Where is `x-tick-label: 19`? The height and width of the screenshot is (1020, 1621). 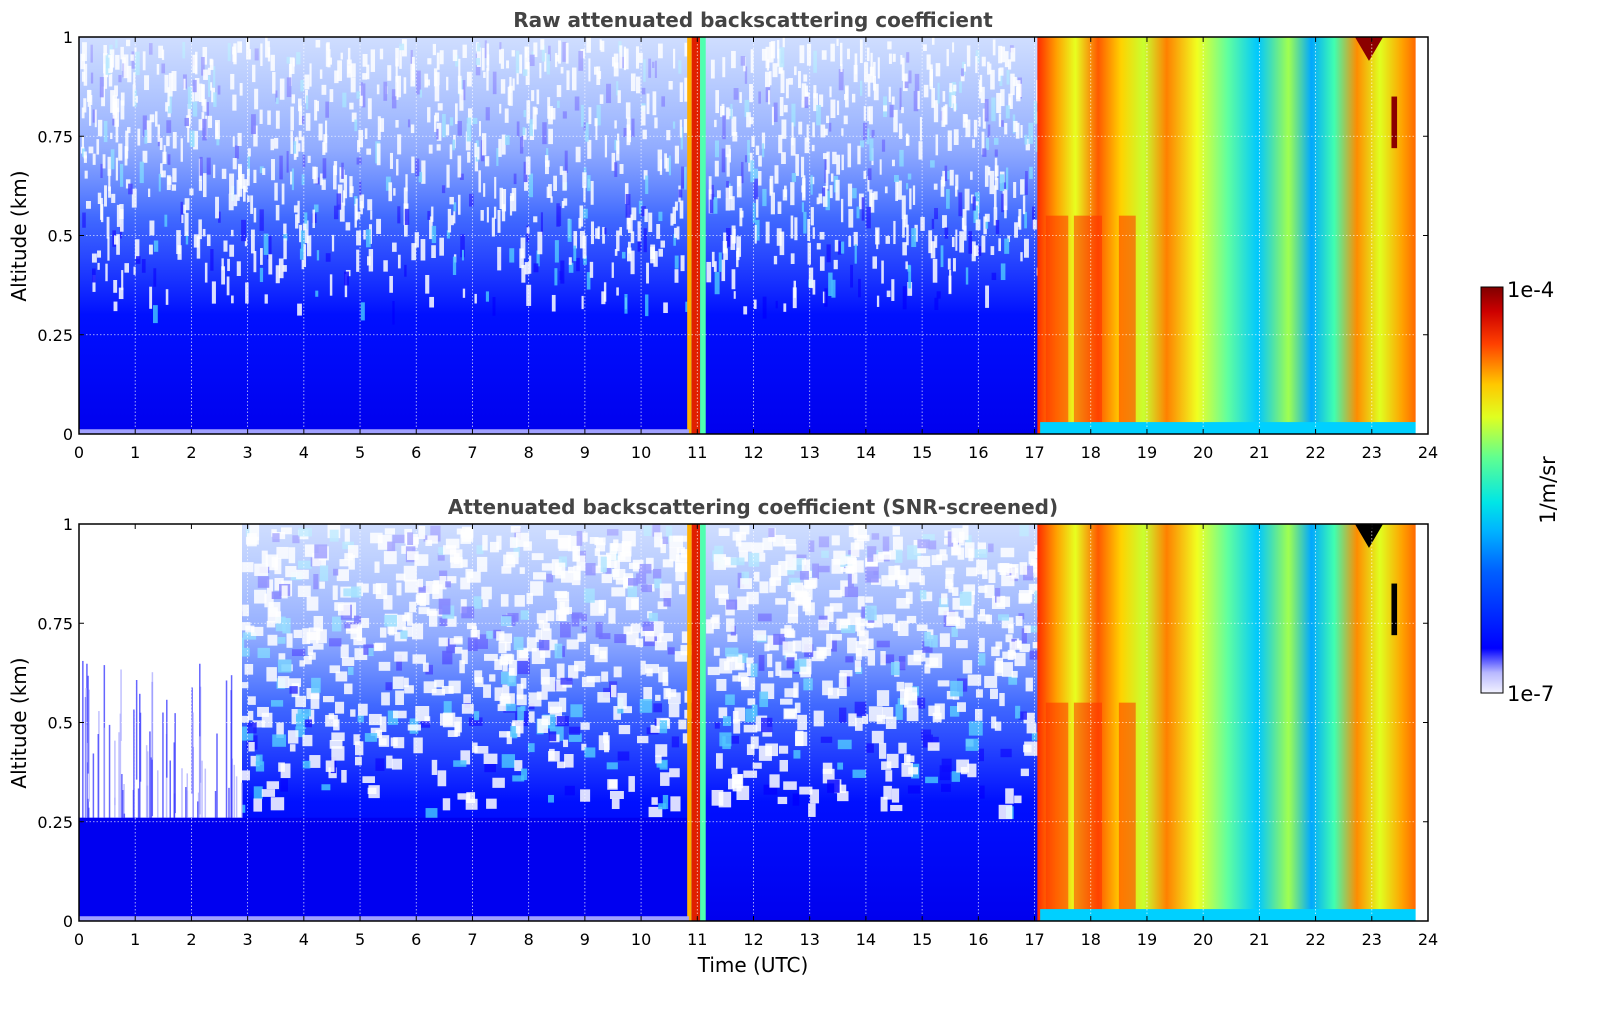 x-tick-label: 19 is located at coordinates (1147, 939).